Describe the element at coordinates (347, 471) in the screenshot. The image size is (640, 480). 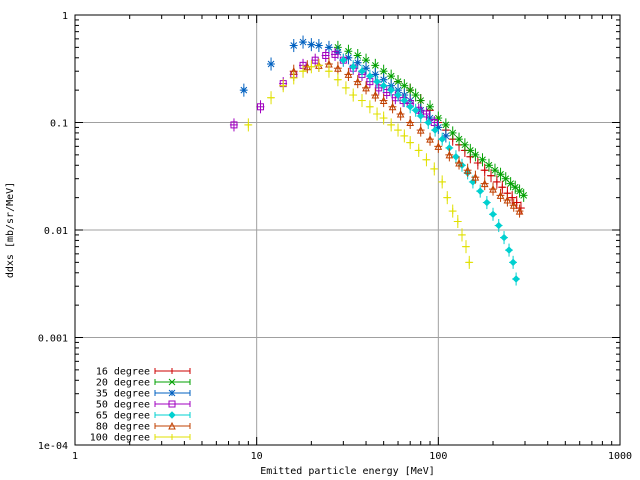
I see `x-axis-label: Emitted particle energy [MeV]` at that location.